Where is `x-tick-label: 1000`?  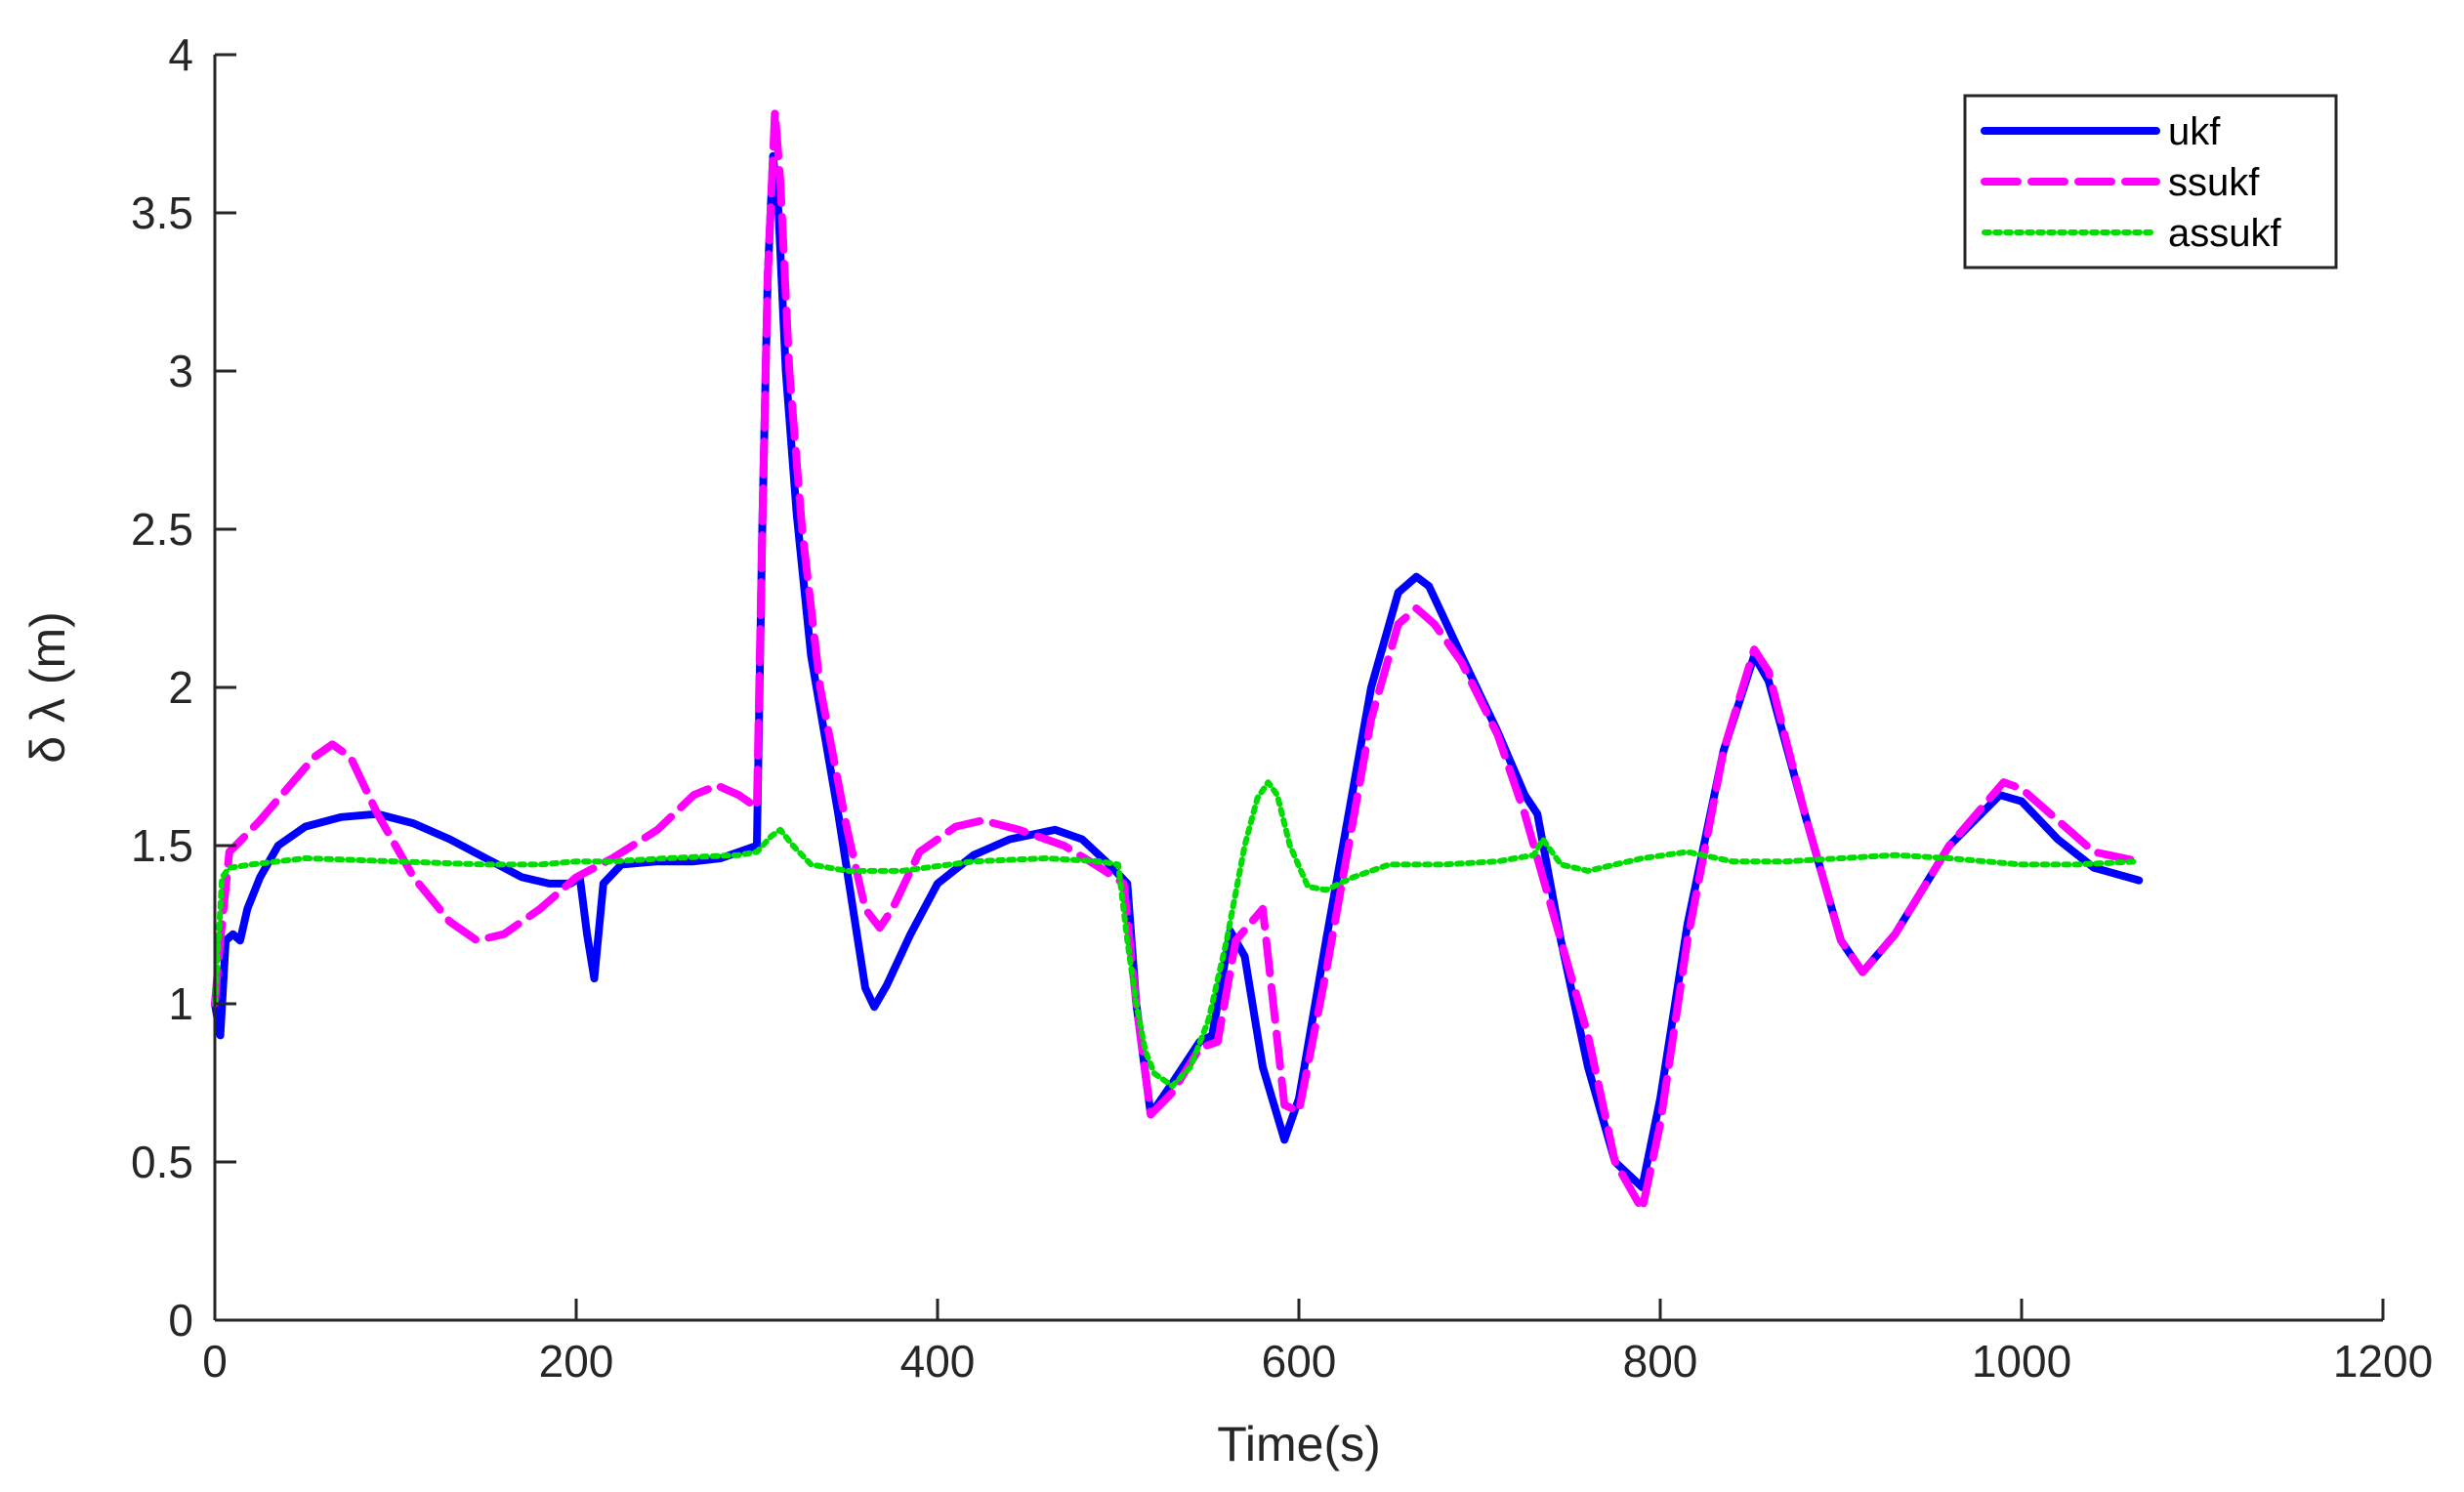 x-tick-label: 1000 is located at coordinates (2021, 1361).